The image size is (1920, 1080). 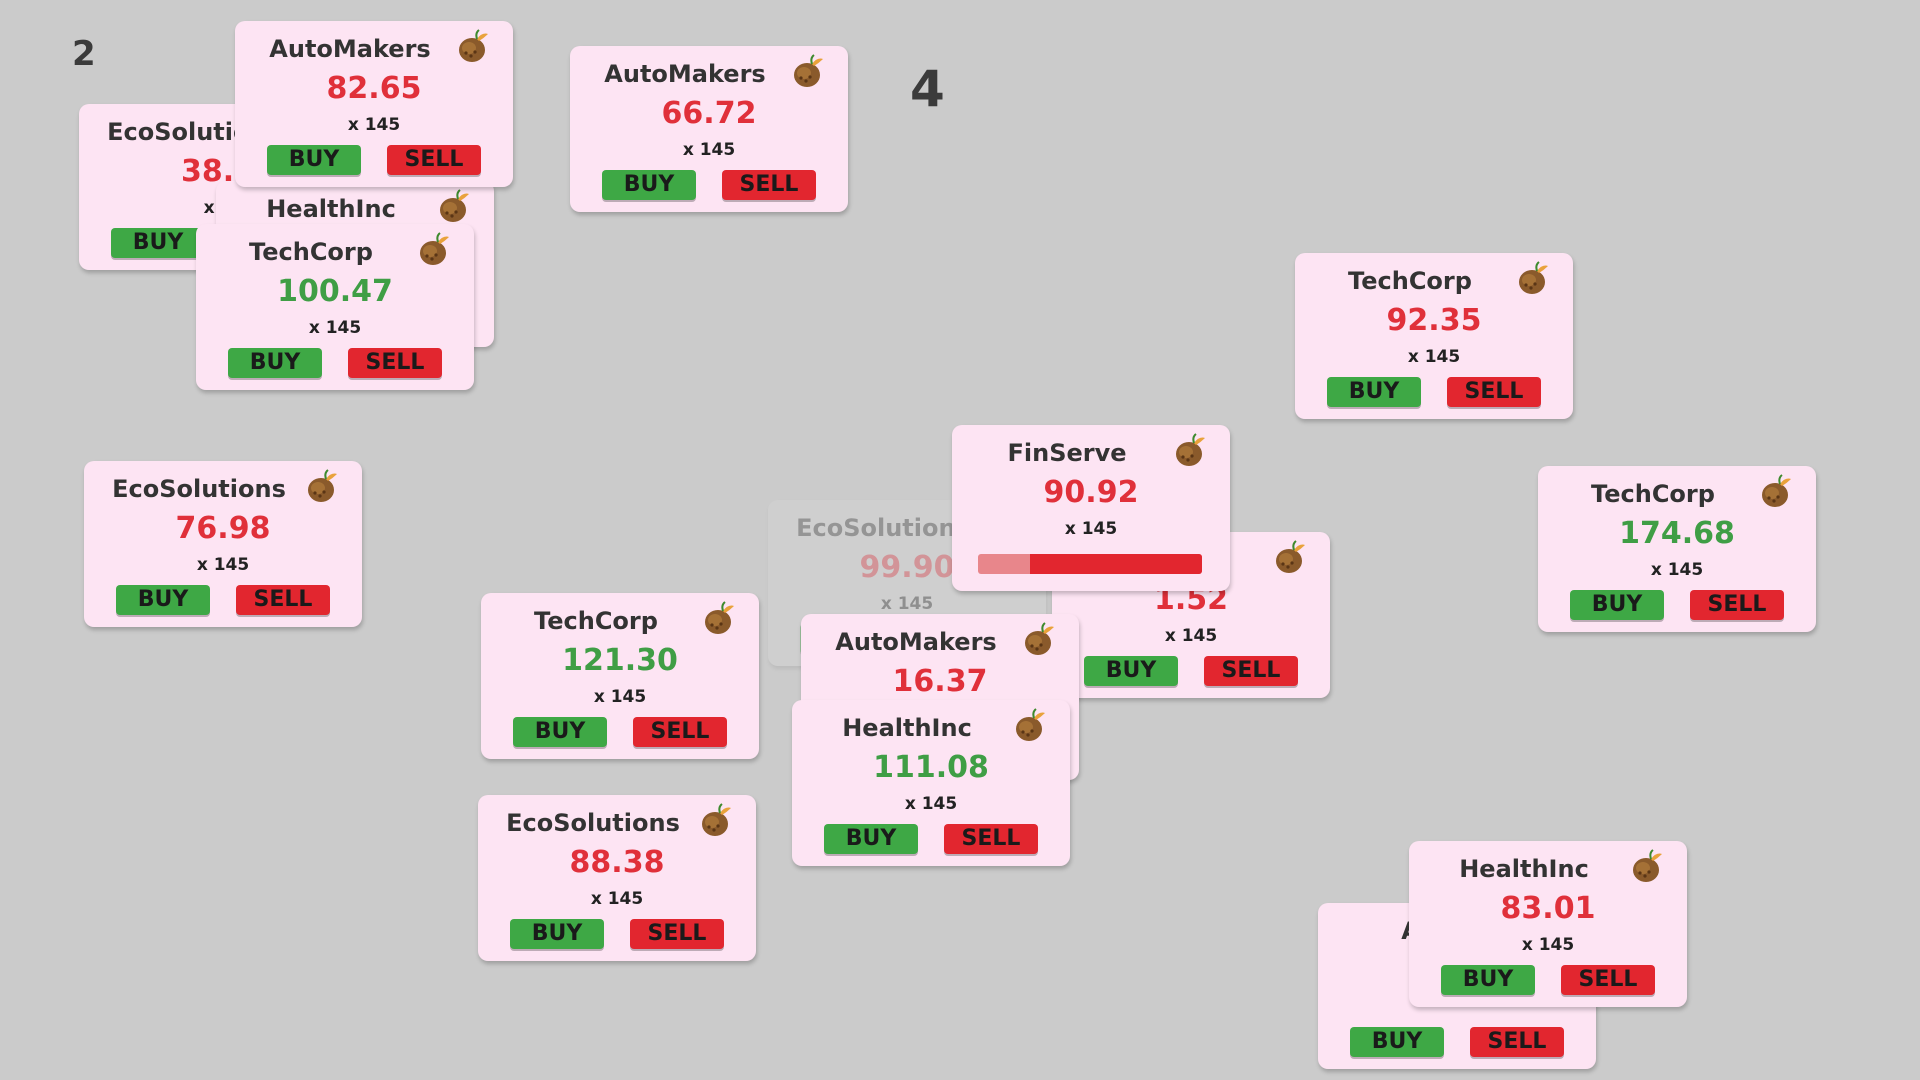 I want to click on stock-price: 88.38, so click(x=617, y=862).